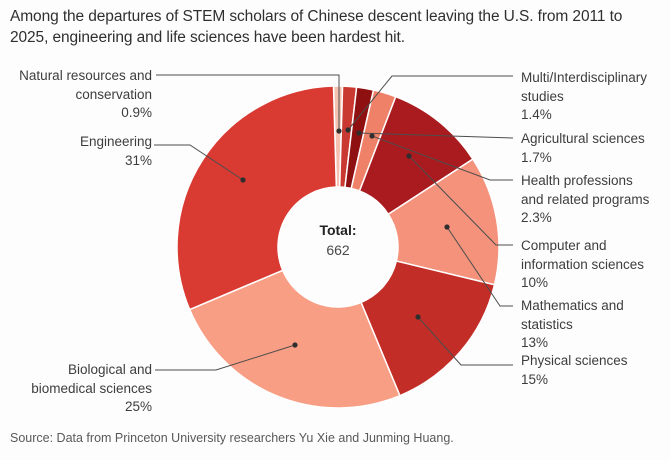 The image size is (670, 460). I want to click on slice-percent: 10%, so click(535, 282).